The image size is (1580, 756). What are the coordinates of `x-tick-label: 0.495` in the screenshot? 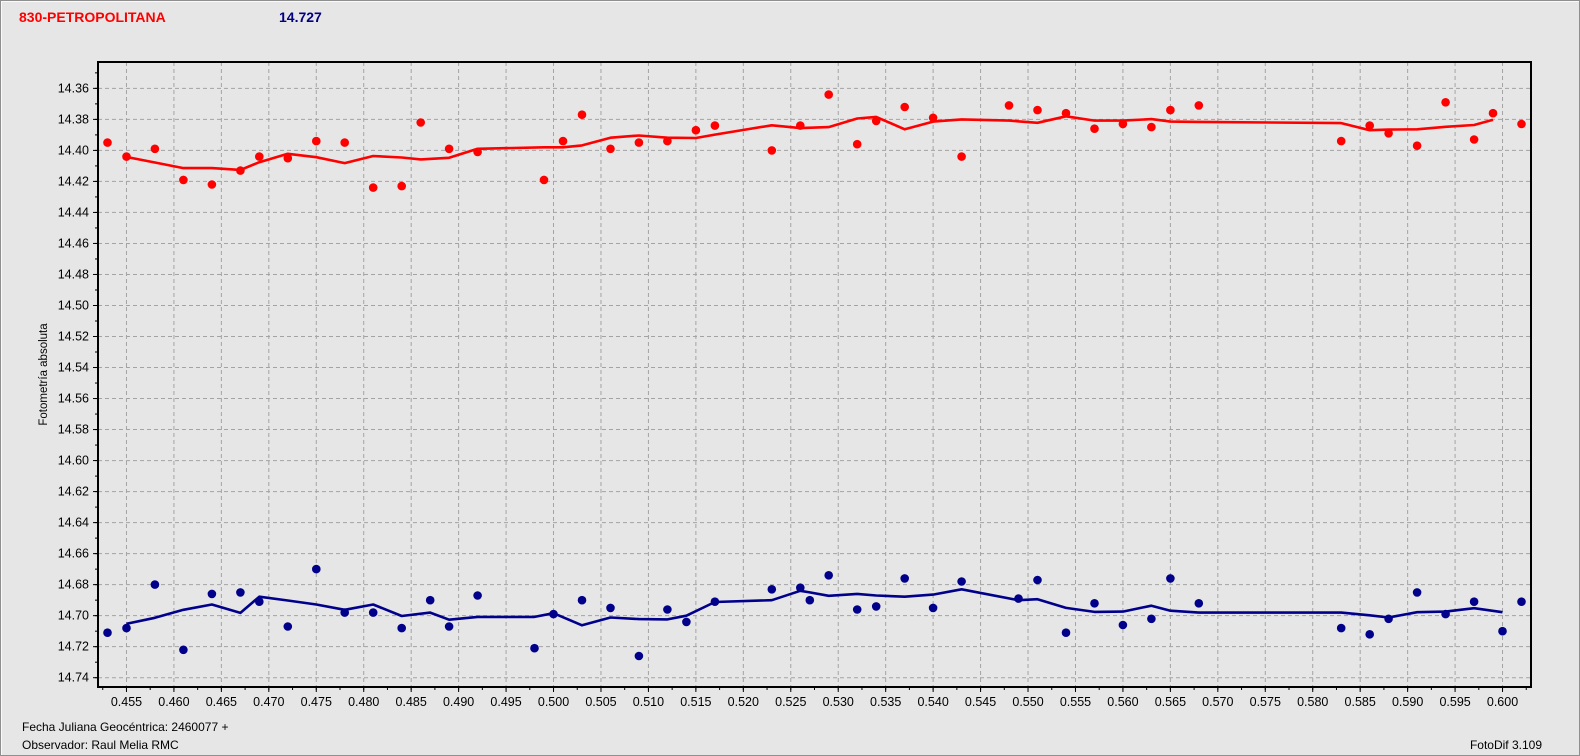 It's located at (505, 702).